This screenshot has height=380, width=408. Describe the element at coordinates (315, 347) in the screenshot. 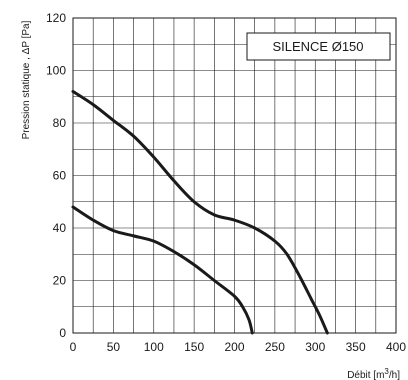

I see `x-tick-label: 300` at that location.